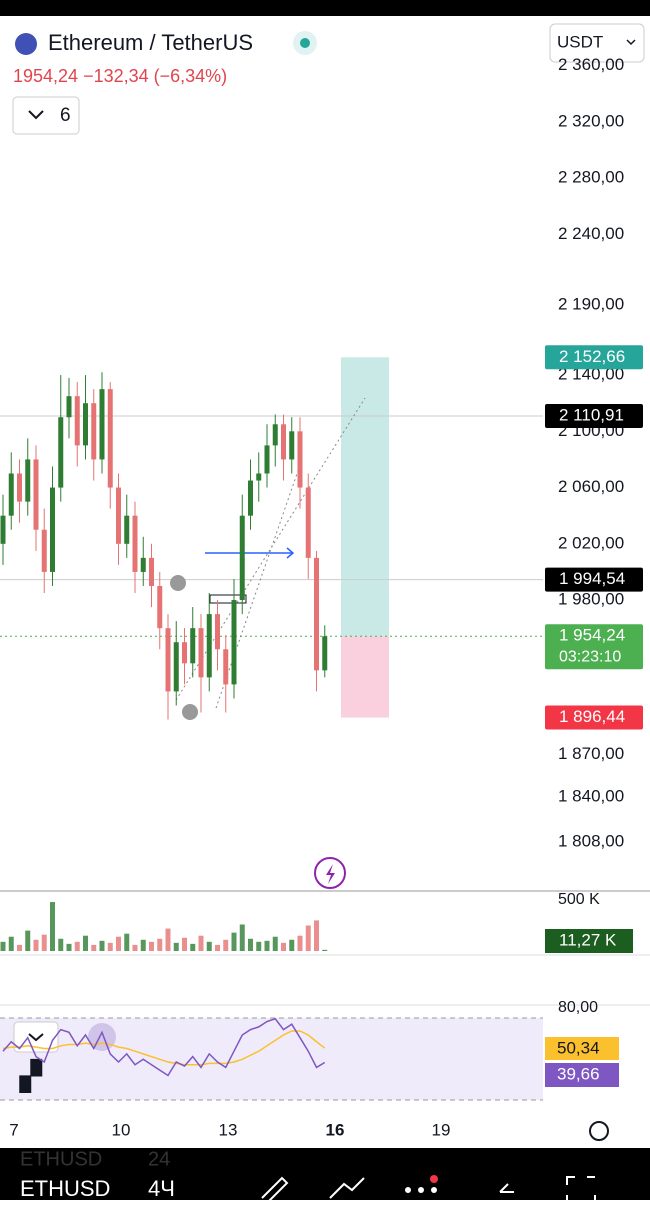 This screenshot has width=650, height=1205. Describe the element at coordinates (631, 42) in the screenshot. I see `caret` at that location.